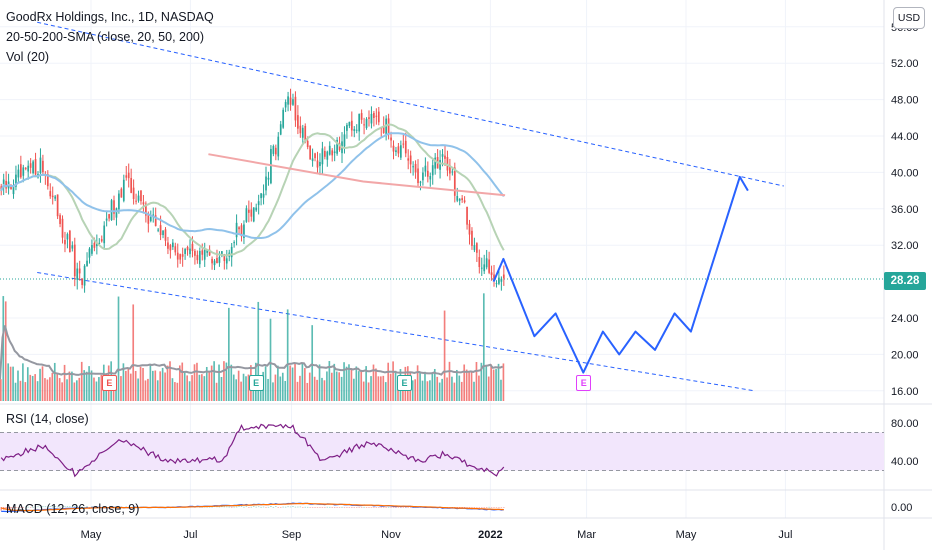 Image resolution: width=932 pixels, height=550 pixels. What do you see at coordinates (905, 137) in the screenshot?
I see `price-tick-label: 44.00` at bounding box center [905, 137].